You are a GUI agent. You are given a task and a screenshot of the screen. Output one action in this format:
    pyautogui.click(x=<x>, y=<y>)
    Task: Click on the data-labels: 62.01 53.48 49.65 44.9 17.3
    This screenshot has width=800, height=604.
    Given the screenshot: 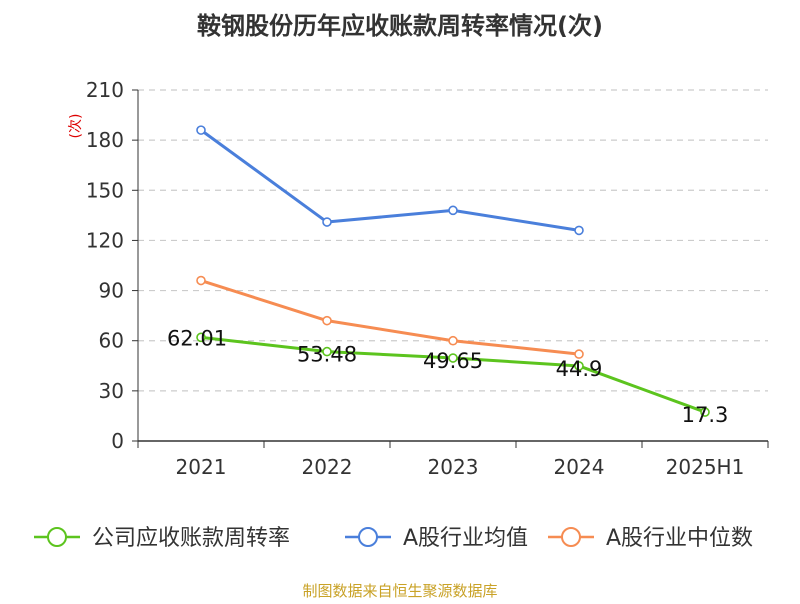 What is the action you would take?
    pyautogui.click(x=447, y=376)
    